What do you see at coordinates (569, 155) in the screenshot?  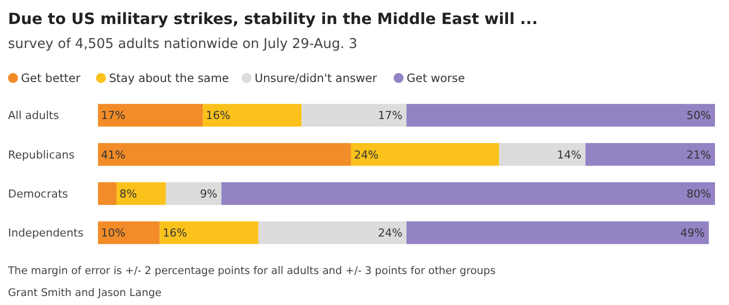 I see `data-label: 14%` at bounding box center [569, 155].